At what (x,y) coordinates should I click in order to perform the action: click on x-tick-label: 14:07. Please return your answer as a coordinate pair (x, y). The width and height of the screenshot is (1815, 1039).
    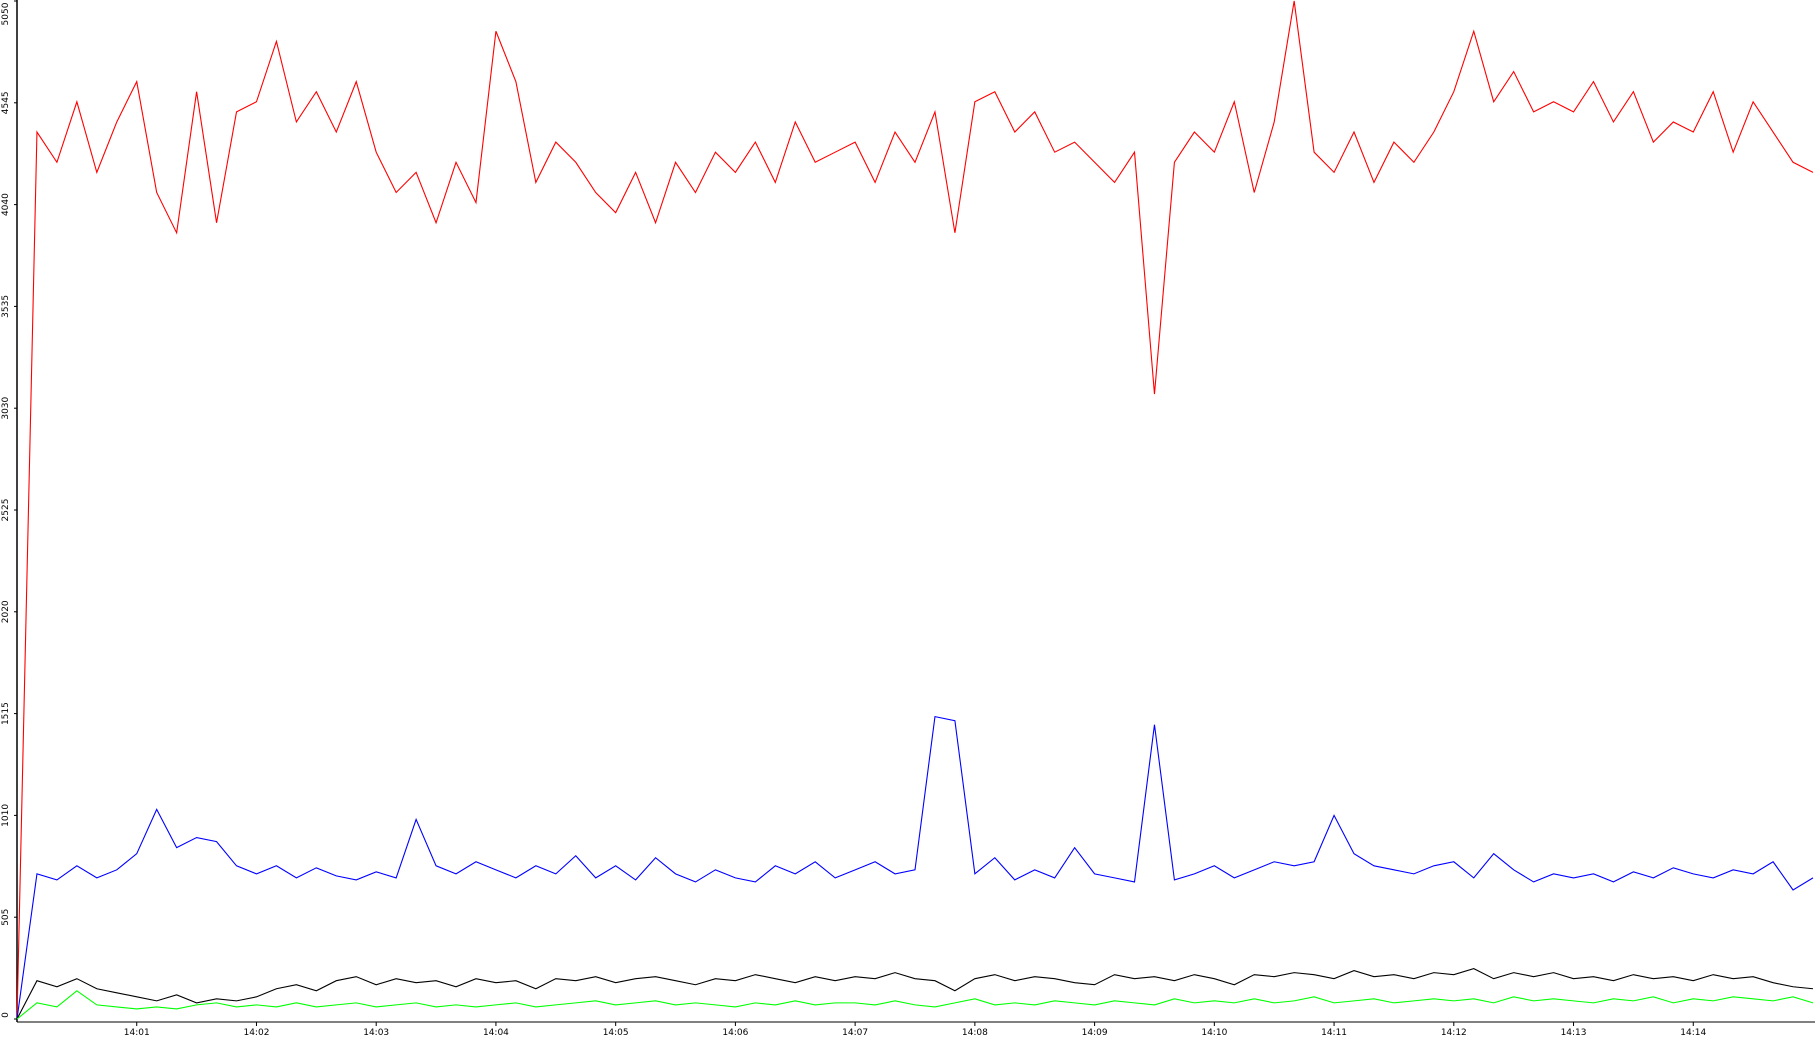
    Looking at the image, I should click on (855, 1033).